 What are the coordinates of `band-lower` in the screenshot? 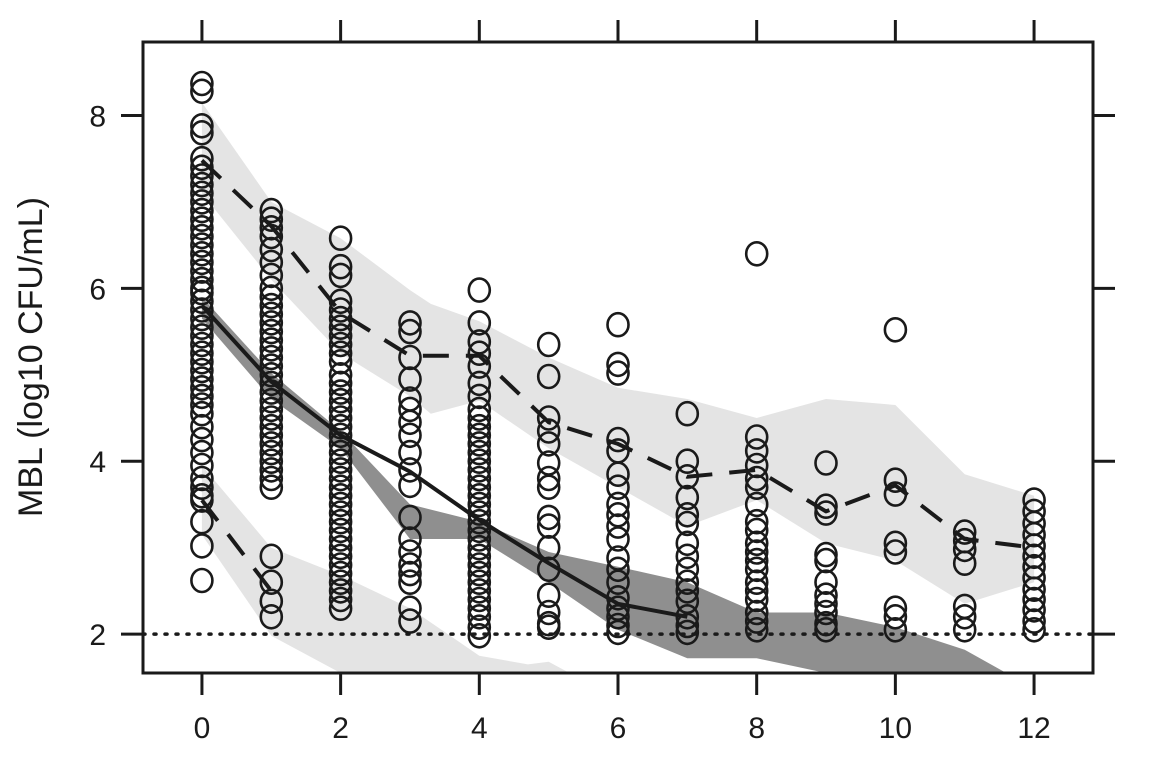 It's located at (385, 569).